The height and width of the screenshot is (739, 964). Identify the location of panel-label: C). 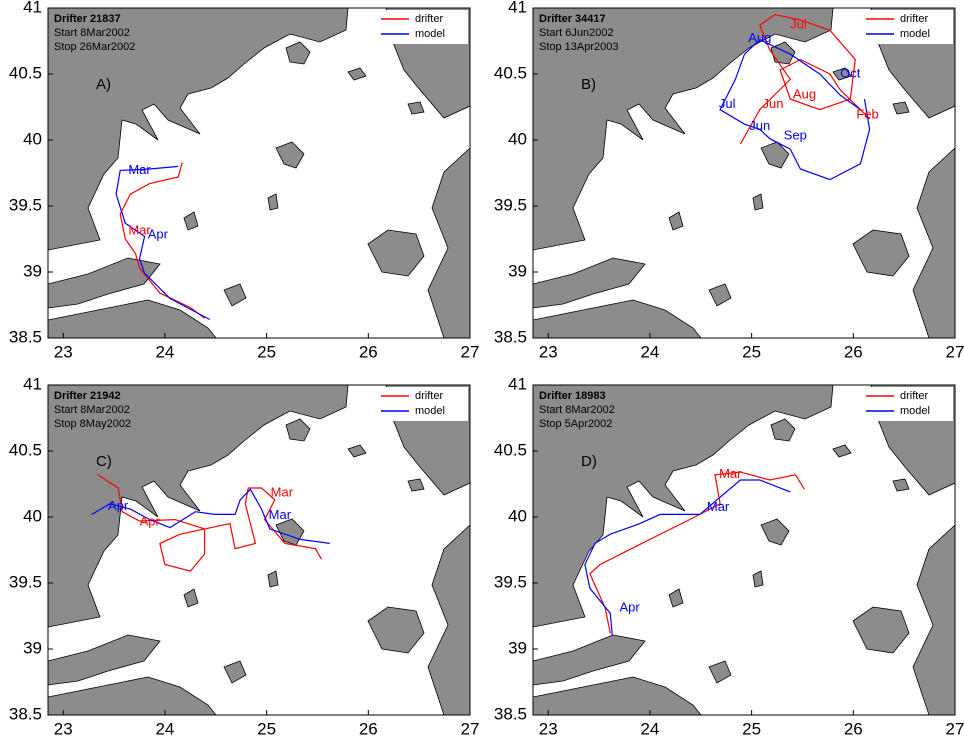
(104, 461).